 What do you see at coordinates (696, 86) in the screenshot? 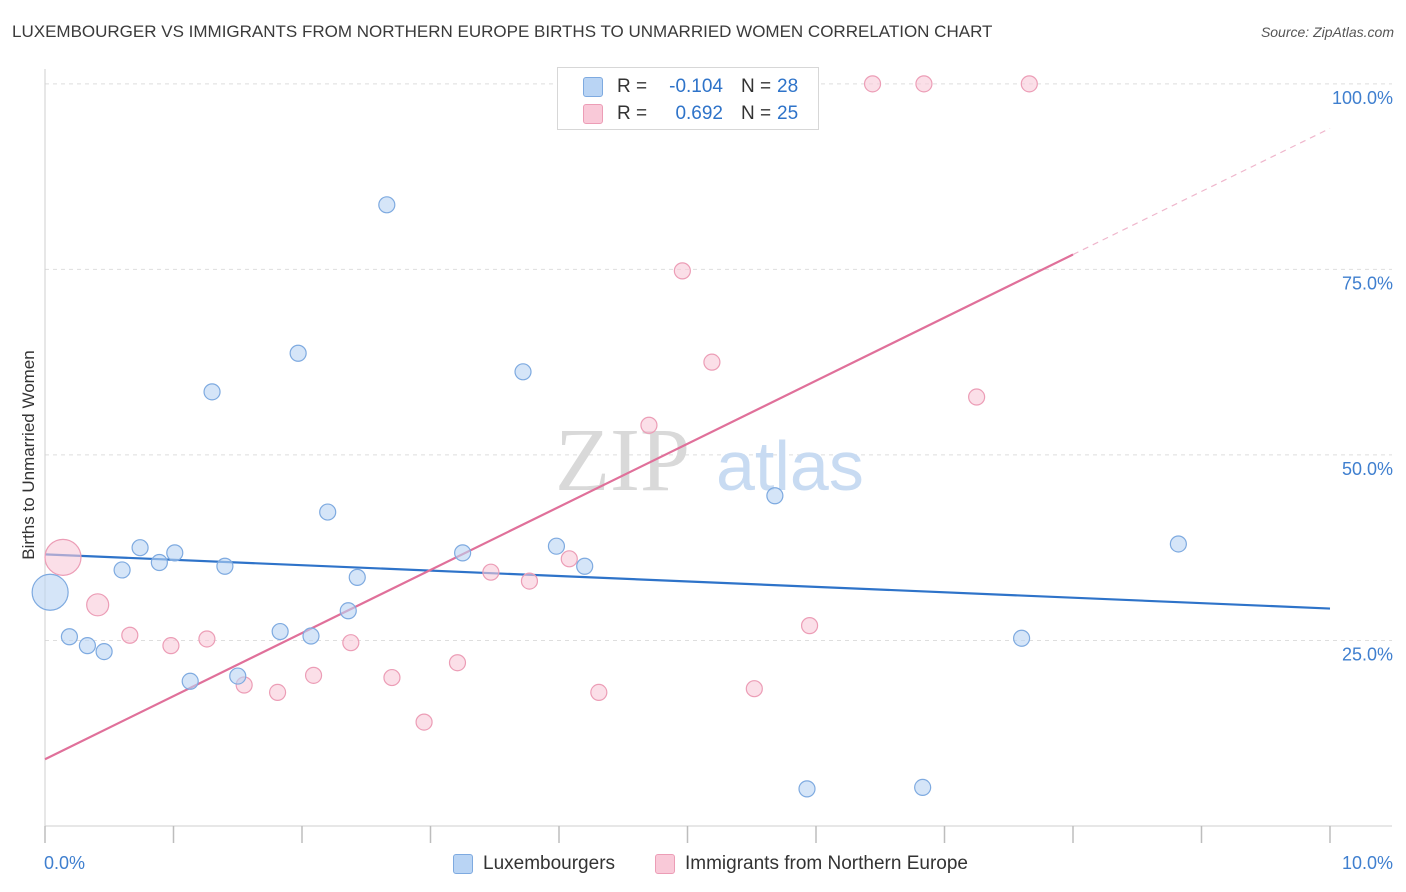
I see `legend-r-value: -0.104` at bounding box center [696, 86].